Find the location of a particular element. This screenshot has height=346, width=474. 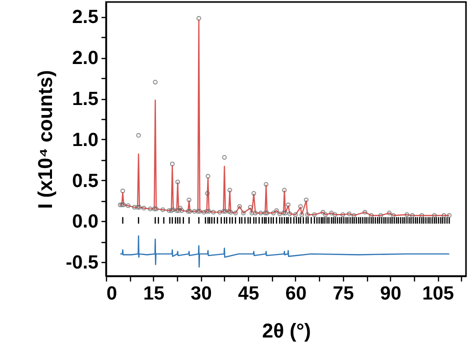

x-tick-label: 45 is located at coordinates (249, 294).